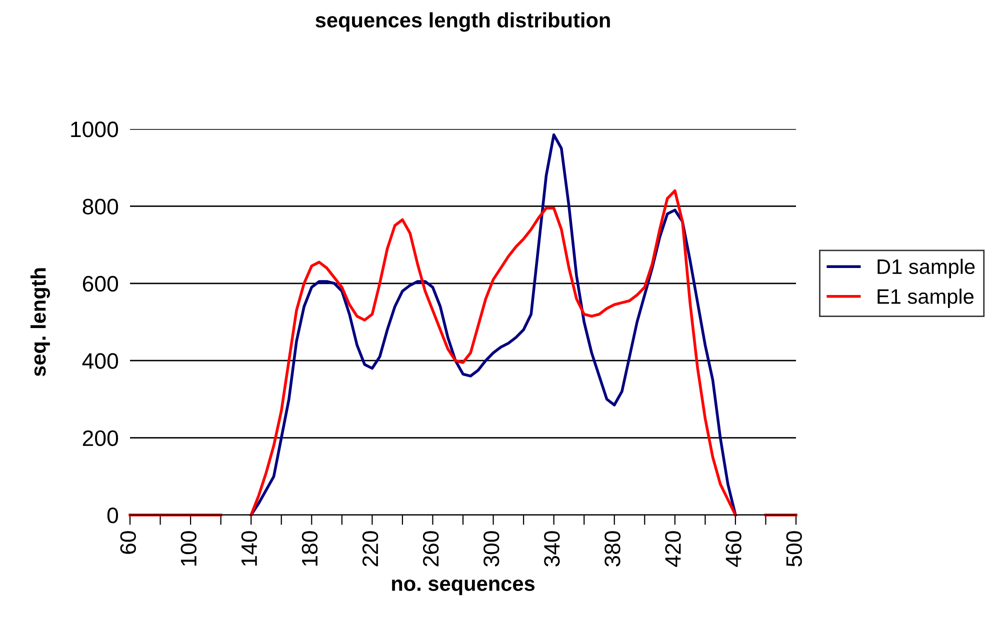 The height and width of the screenshot is (623, 986). Describe the element at coordinates (100, 361) in the screenshot. I see `y-tick-label: 400` at that location.